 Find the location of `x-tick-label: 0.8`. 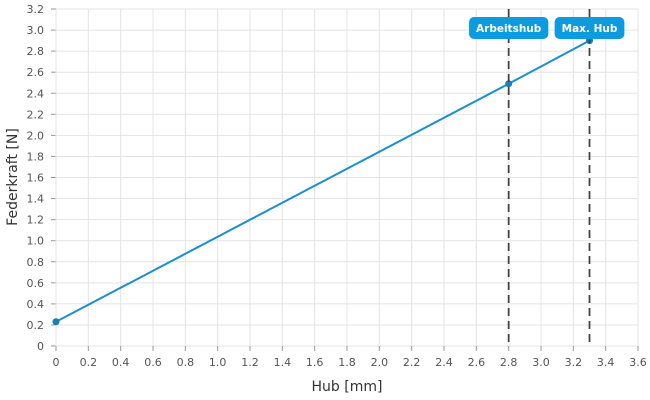

x-tick-label: 0.8 is located at coordinates (186, 362).